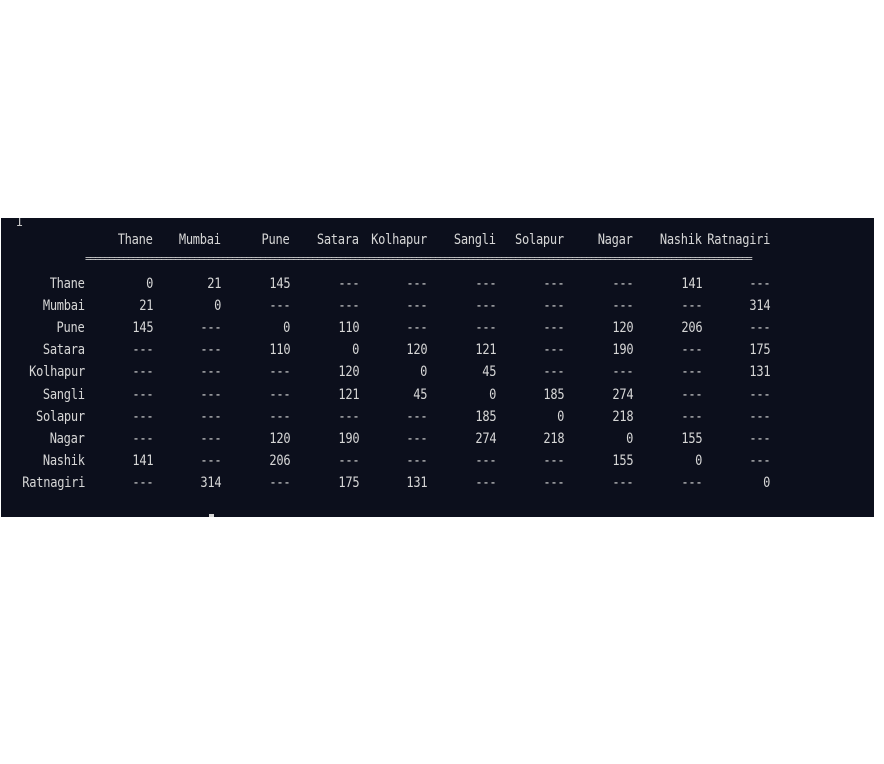  Describe the element at coordinates (553, 394) in the screenshot. I see `distance-cell: 185` at that location.